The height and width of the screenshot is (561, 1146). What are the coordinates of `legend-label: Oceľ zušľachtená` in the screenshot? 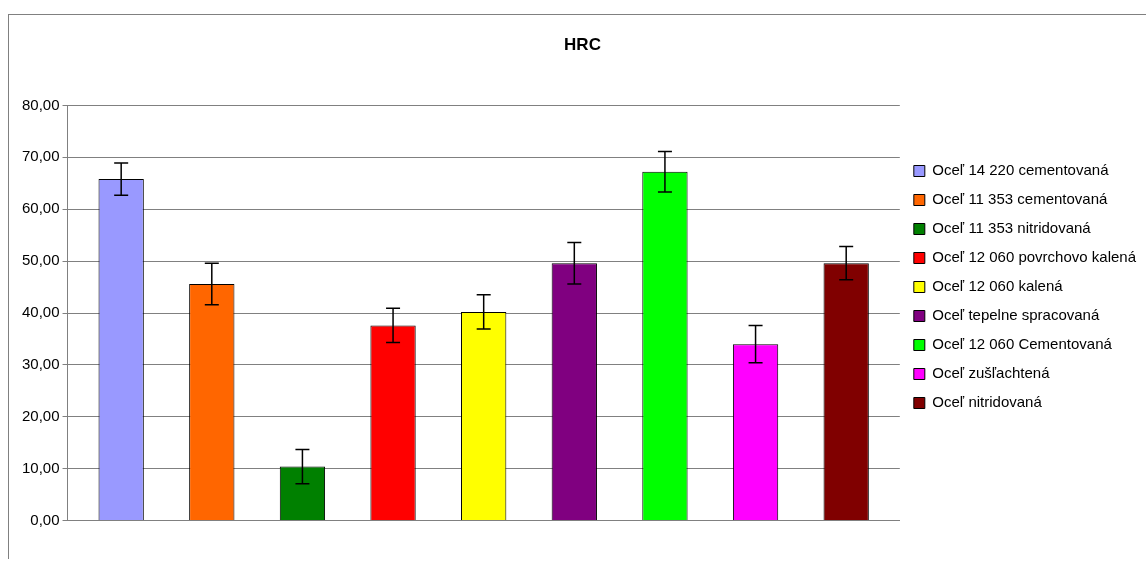 It's located at (991, 373).